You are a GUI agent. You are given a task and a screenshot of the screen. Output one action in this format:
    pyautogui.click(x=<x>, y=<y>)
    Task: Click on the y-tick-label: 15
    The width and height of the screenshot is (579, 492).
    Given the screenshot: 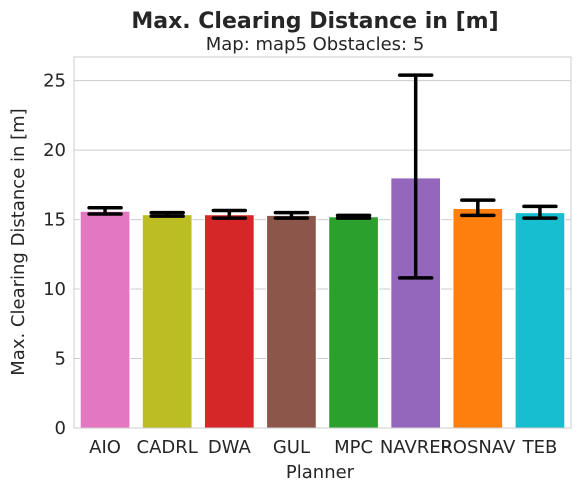 What is the action you would take?
    pyautogui.click(x=54, y=220)
    